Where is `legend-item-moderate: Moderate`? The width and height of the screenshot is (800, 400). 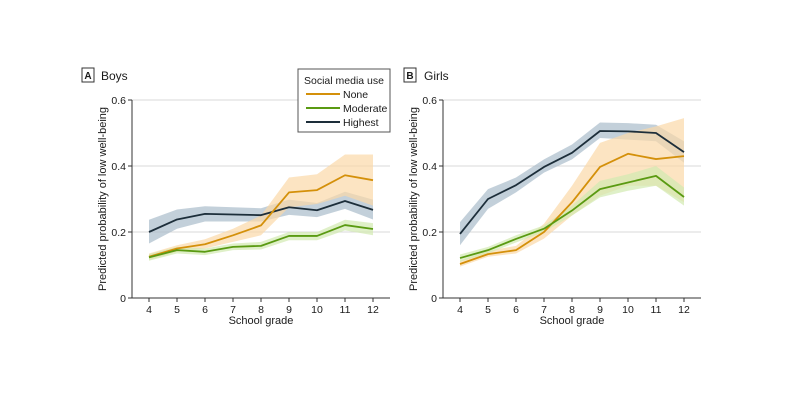 legend-item-moderate: Moderate is located at coordinates (347, 109).